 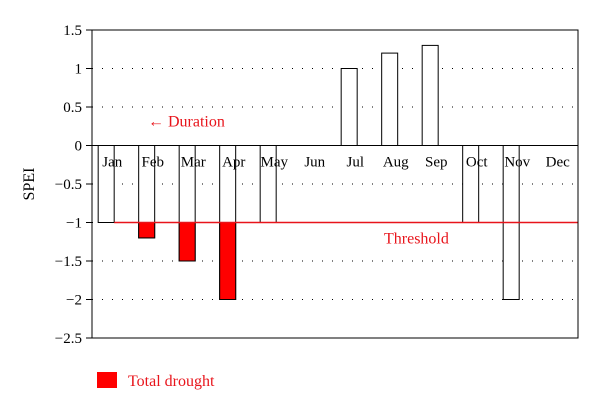 I want to click on x-category-label: Mar, so click(x=193, y=163).